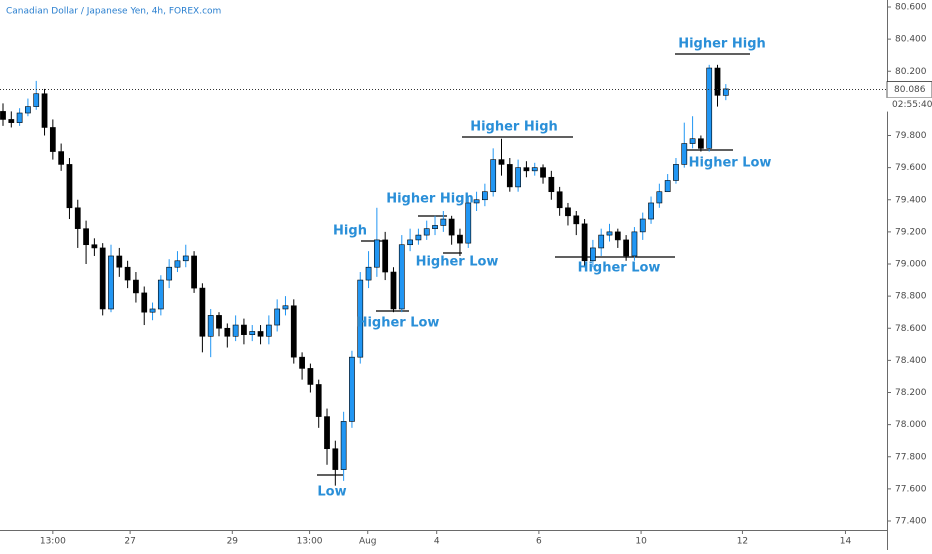 The height and width of the screenshot is (554, 932). What do you see at coordinates (233, 542) in the screenshot?
I see `x-tick-label: 29` at bounding box center [233, 542].